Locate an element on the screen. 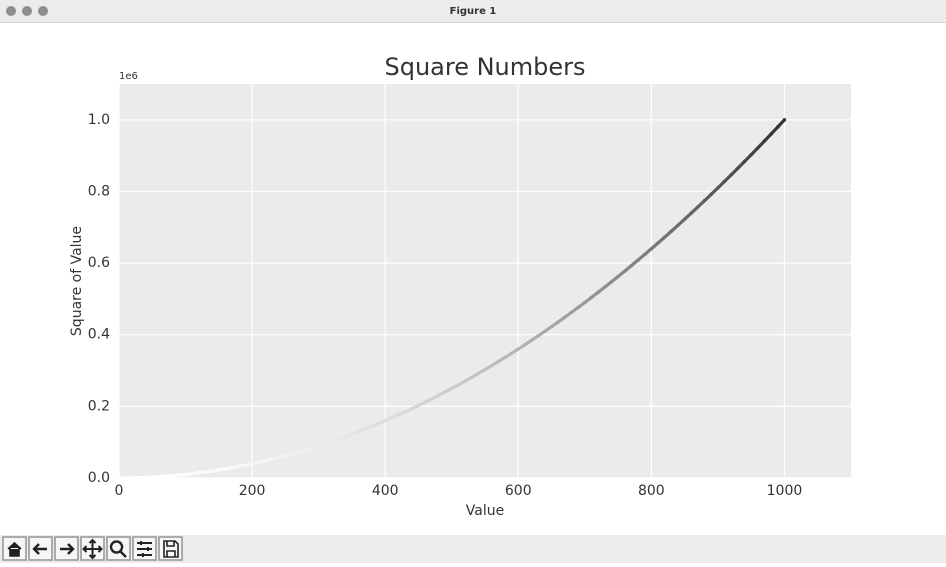 This screenshot has width=946, height=567. y-tick-label: 0.0 is located at coordinates (99, 478).